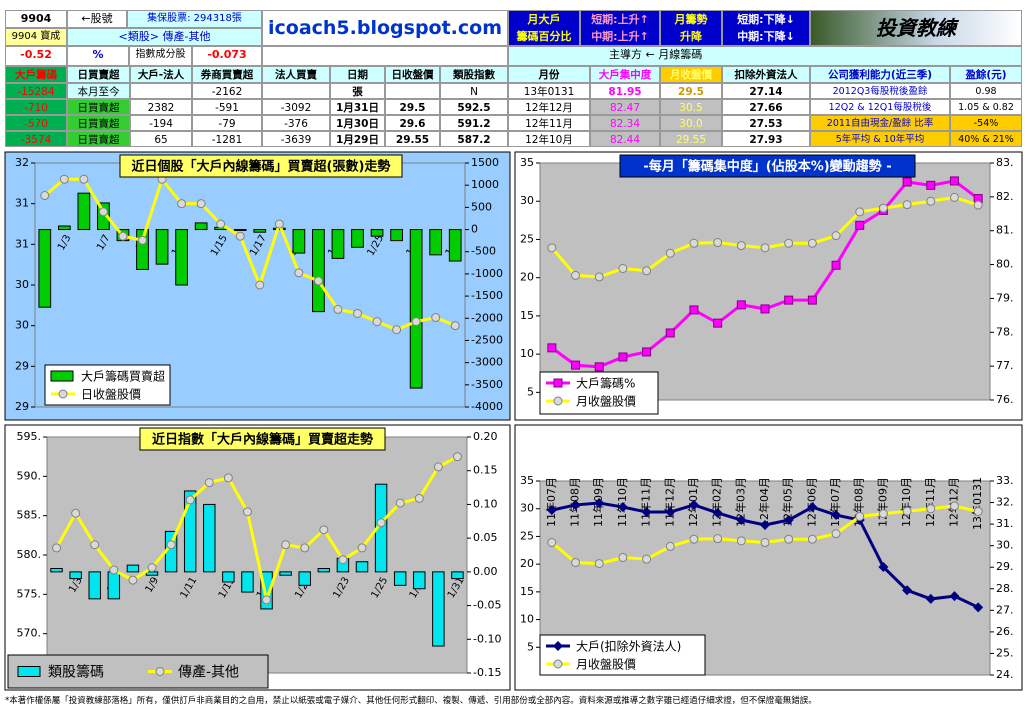  I want to click on label: 中期:下降↓, so click(766, 36).